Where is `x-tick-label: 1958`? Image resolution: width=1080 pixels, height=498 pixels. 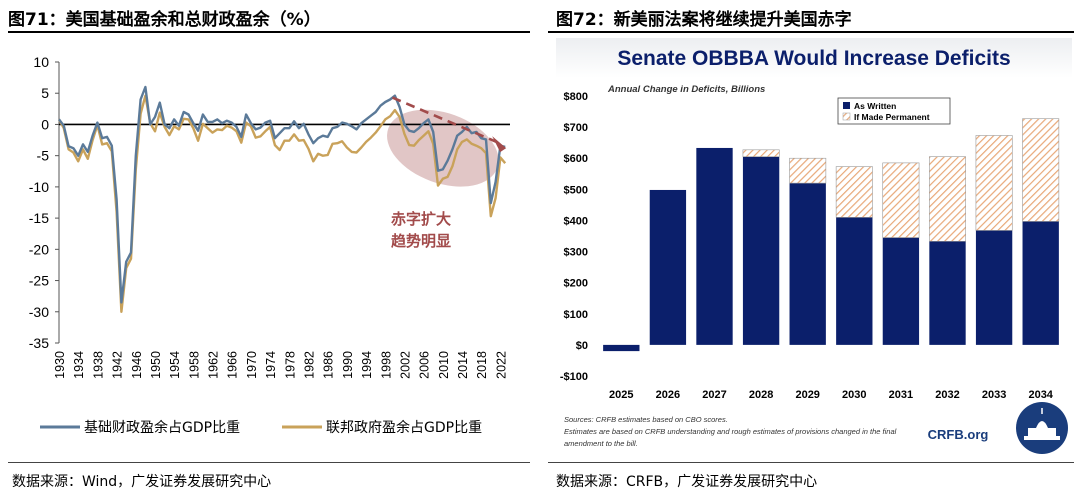
x-tick-label: 1958 is located at coordinates (194, 365).